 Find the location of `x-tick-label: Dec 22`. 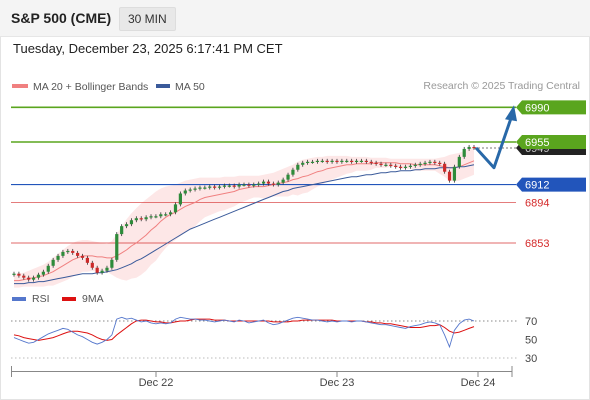

x-tick-label: Dec 22 is located at coordinates (156, 383).